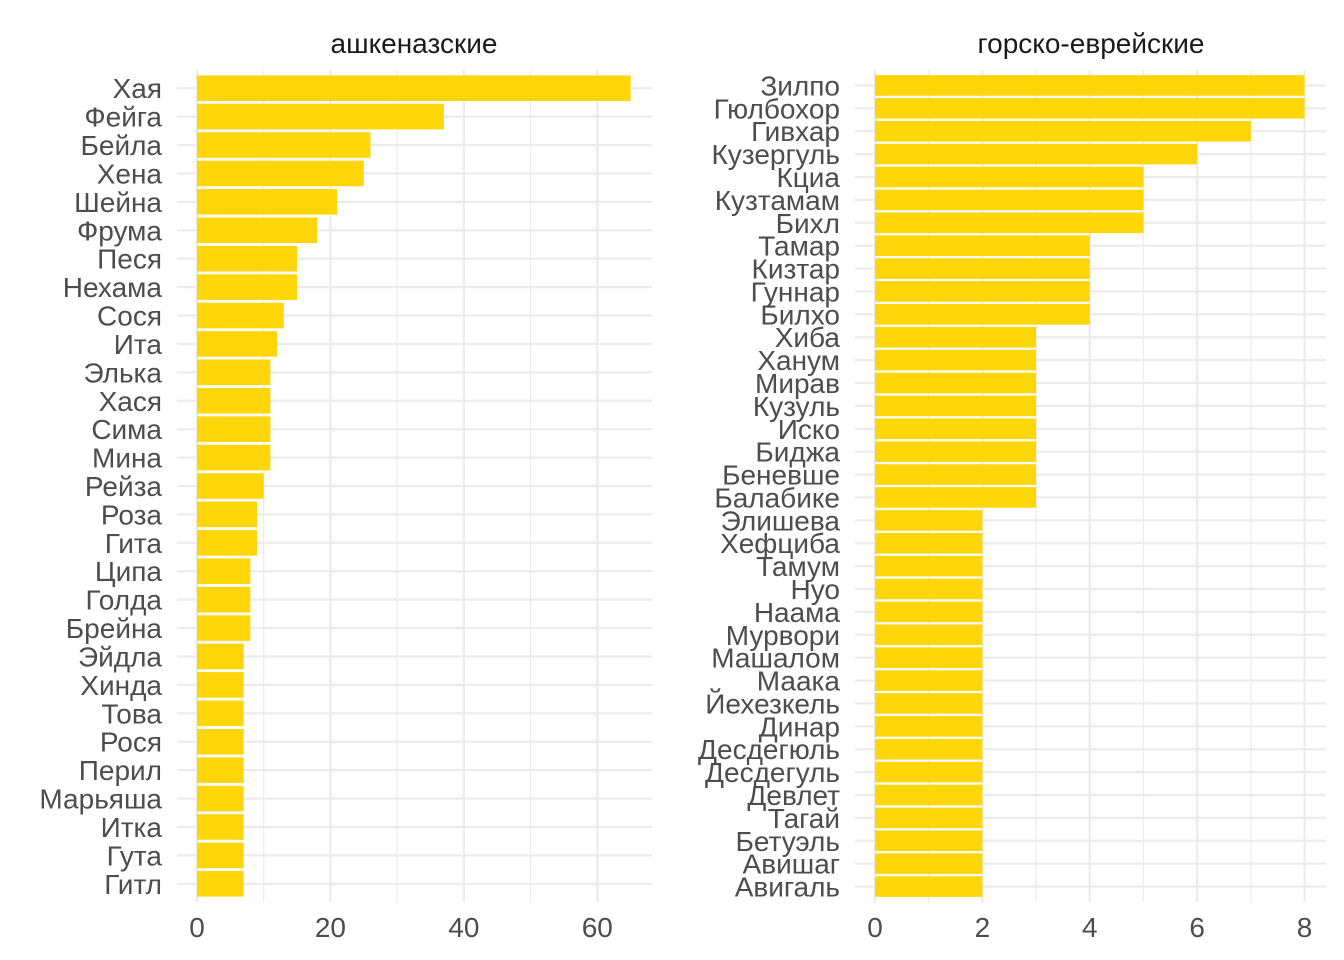 The width and height of the screenshot is (1344, 960). Describe the element at coordinates (463, 927) in the screenshot. I see `x-tick-label-left: 40` at that location.